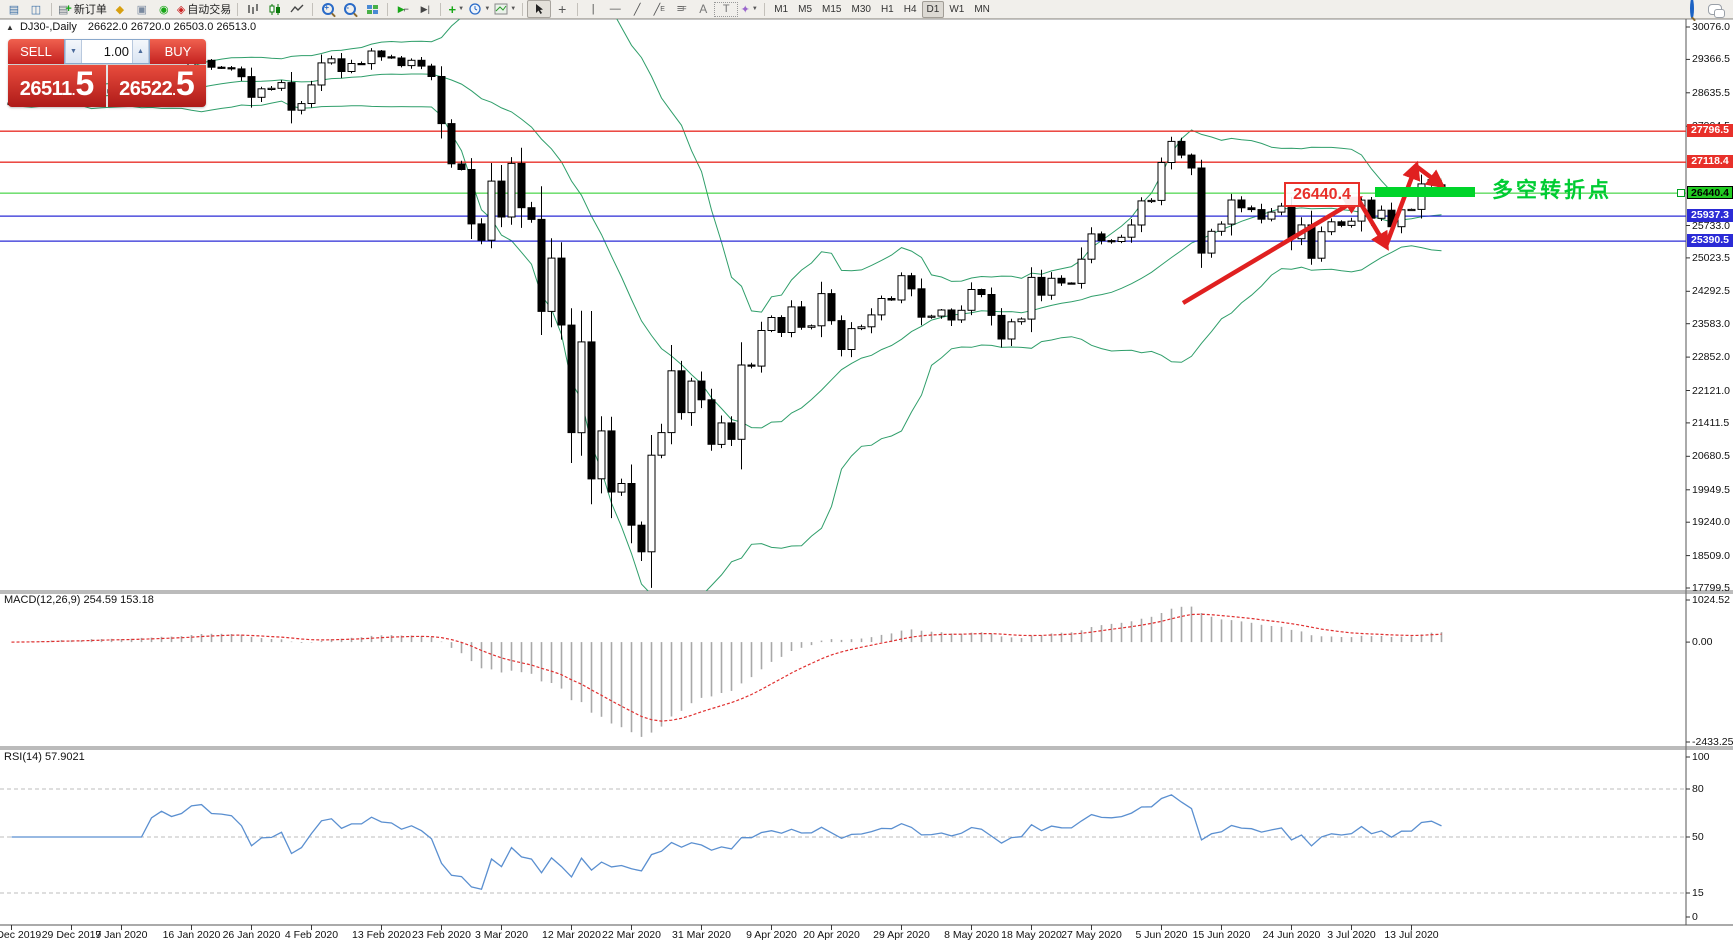 The width and height of the screenshot is (1733, 951). Describe the element at coordinates (14, 9) in the screenshot. I see `new-chart-icon: ▤` at that location.